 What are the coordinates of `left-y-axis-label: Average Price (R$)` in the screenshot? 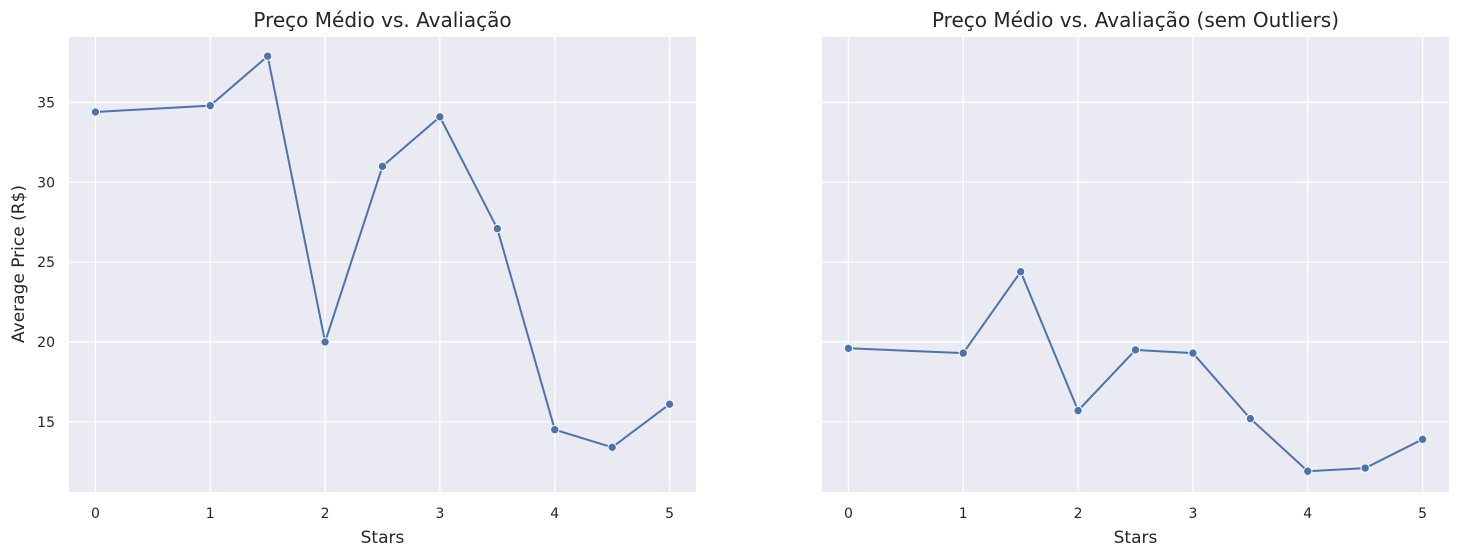 It's located at (19, 264).